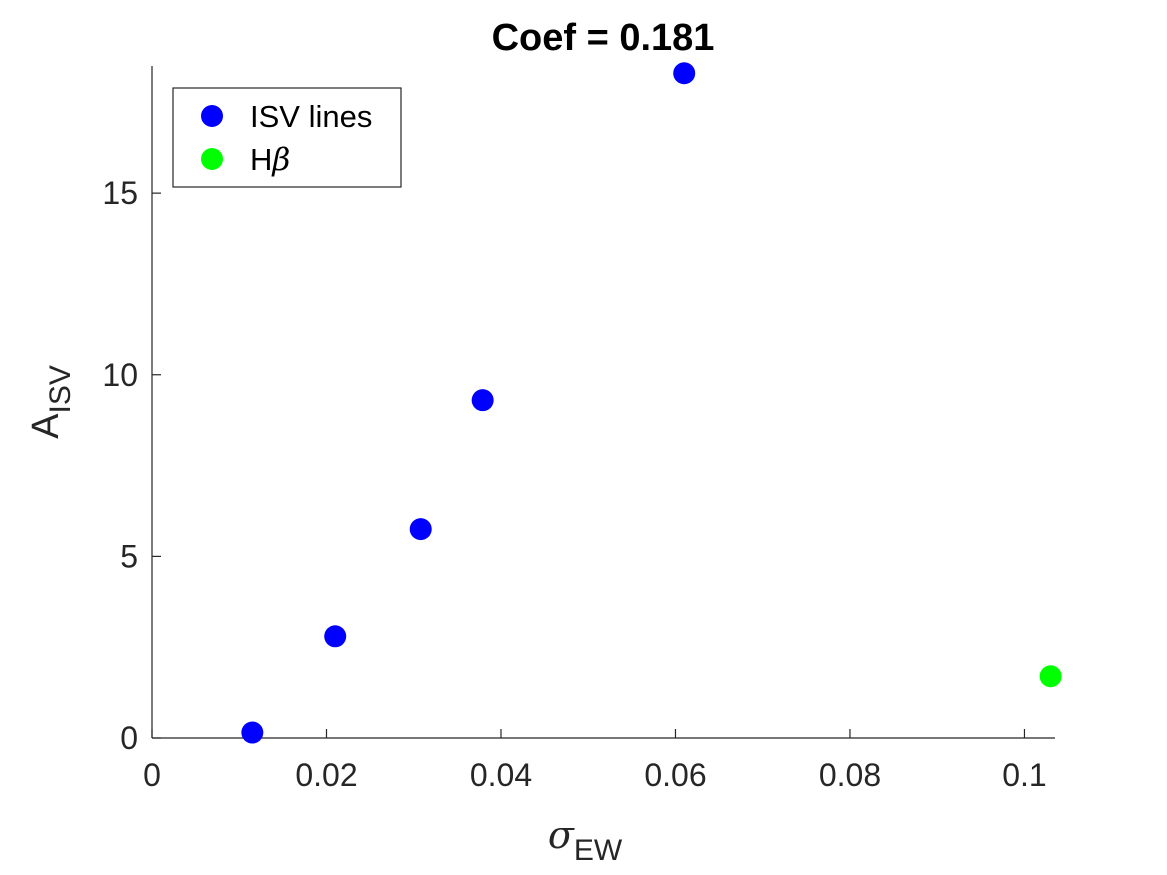  I want to click on x-tick-label: 0.04, so click(501, 775).